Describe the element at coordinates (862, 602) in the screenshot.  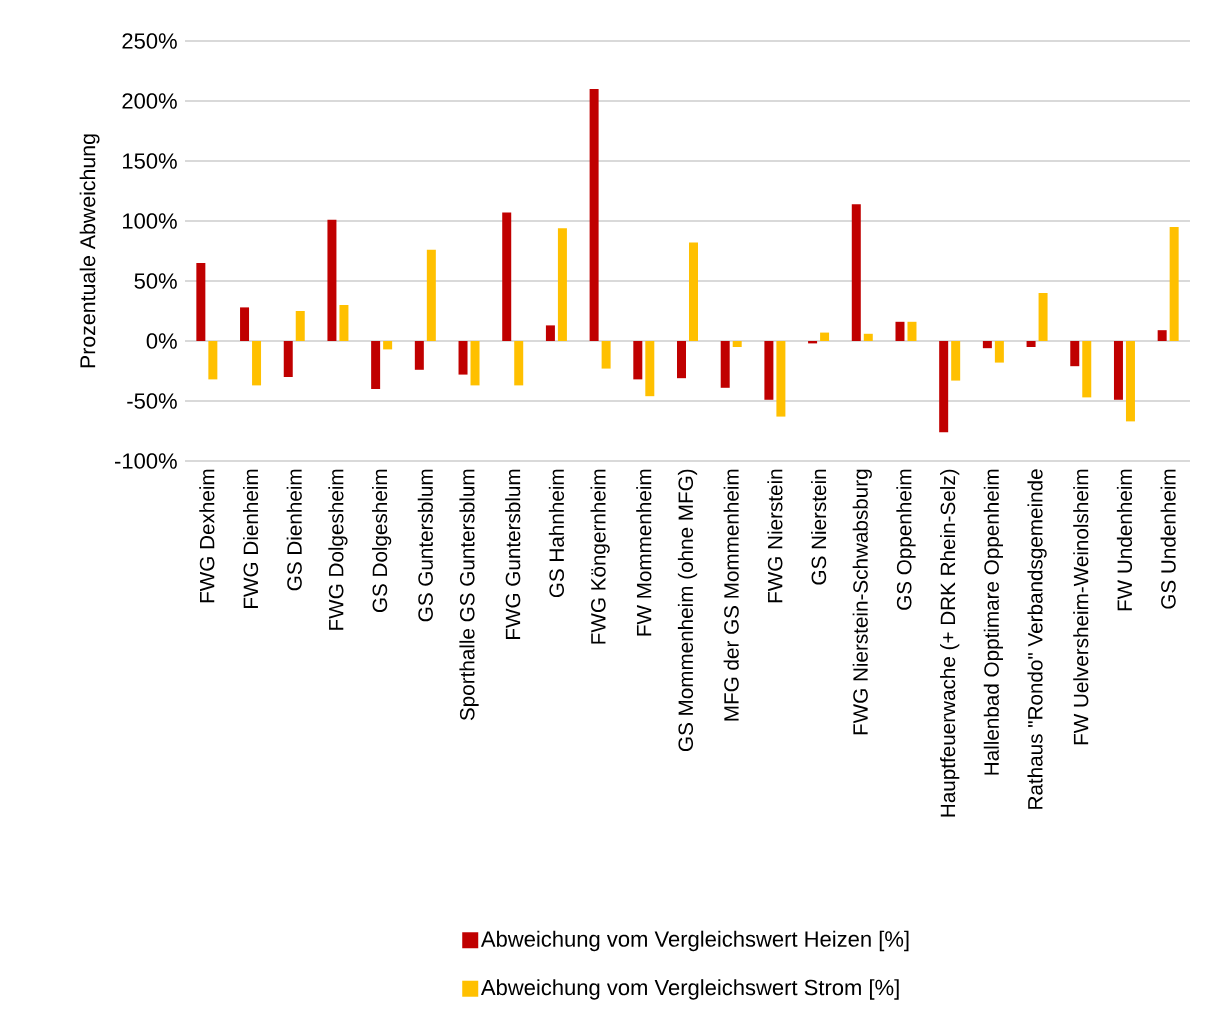
I see `x-tick-label: FWG Nierstein-Schwabsburg` at that location.